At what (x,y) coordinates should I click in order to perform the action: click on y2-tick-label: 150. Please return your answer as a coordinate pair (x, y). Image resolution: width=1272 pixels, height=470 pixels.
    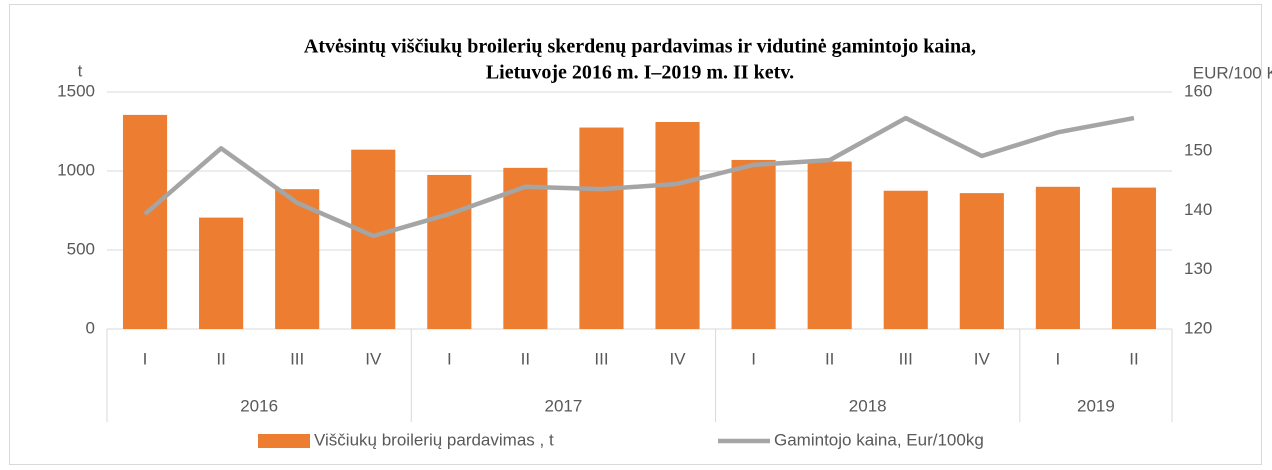
    Looking at the image, I should click on (1198, 150).